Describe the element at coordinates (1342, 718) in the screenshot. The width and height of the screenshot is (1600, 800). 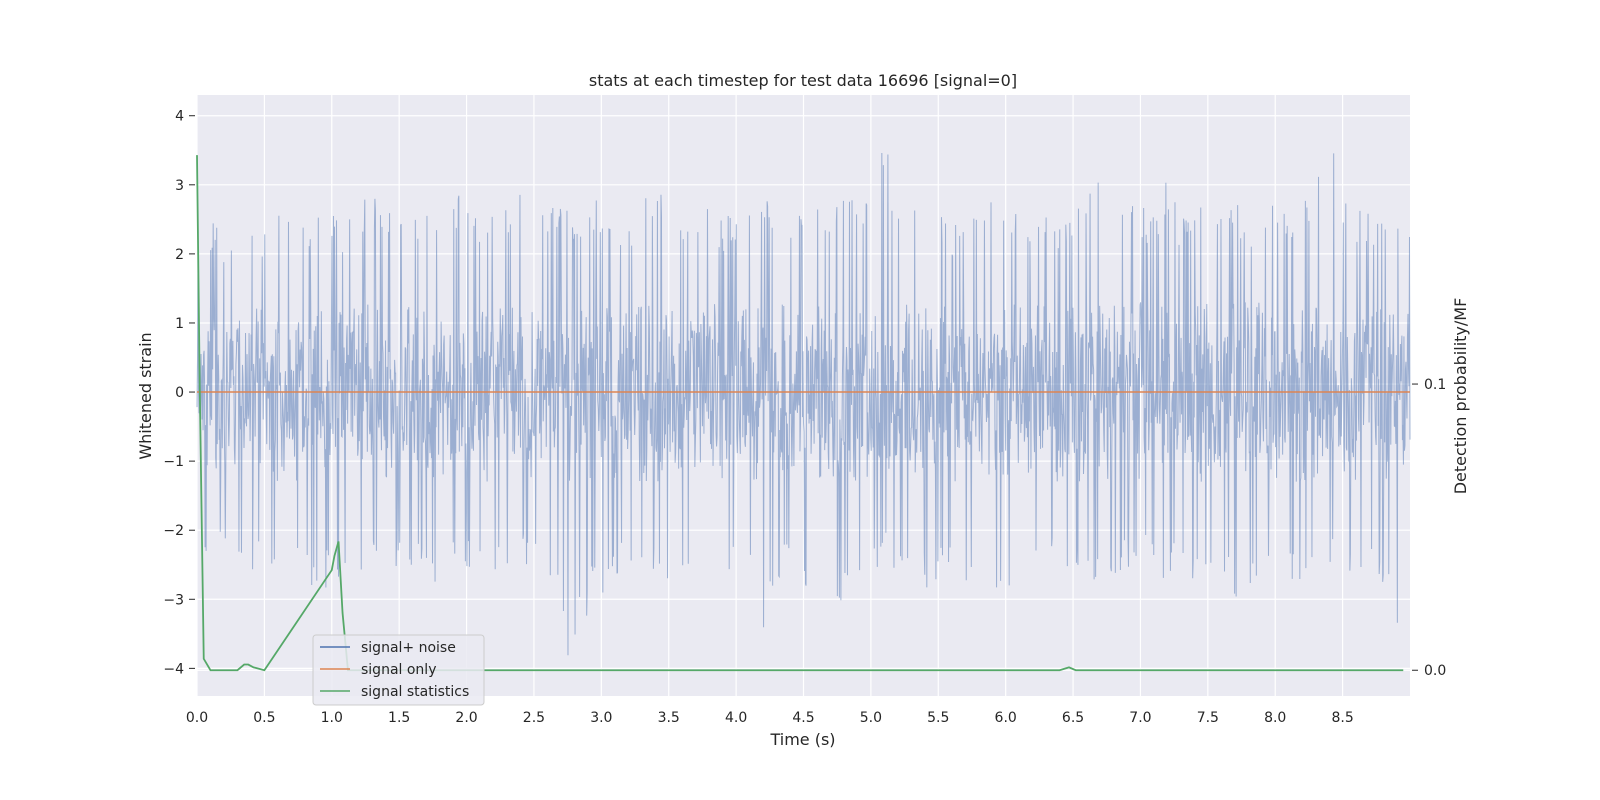
I see `x-tick-label: 8.5` at that location.